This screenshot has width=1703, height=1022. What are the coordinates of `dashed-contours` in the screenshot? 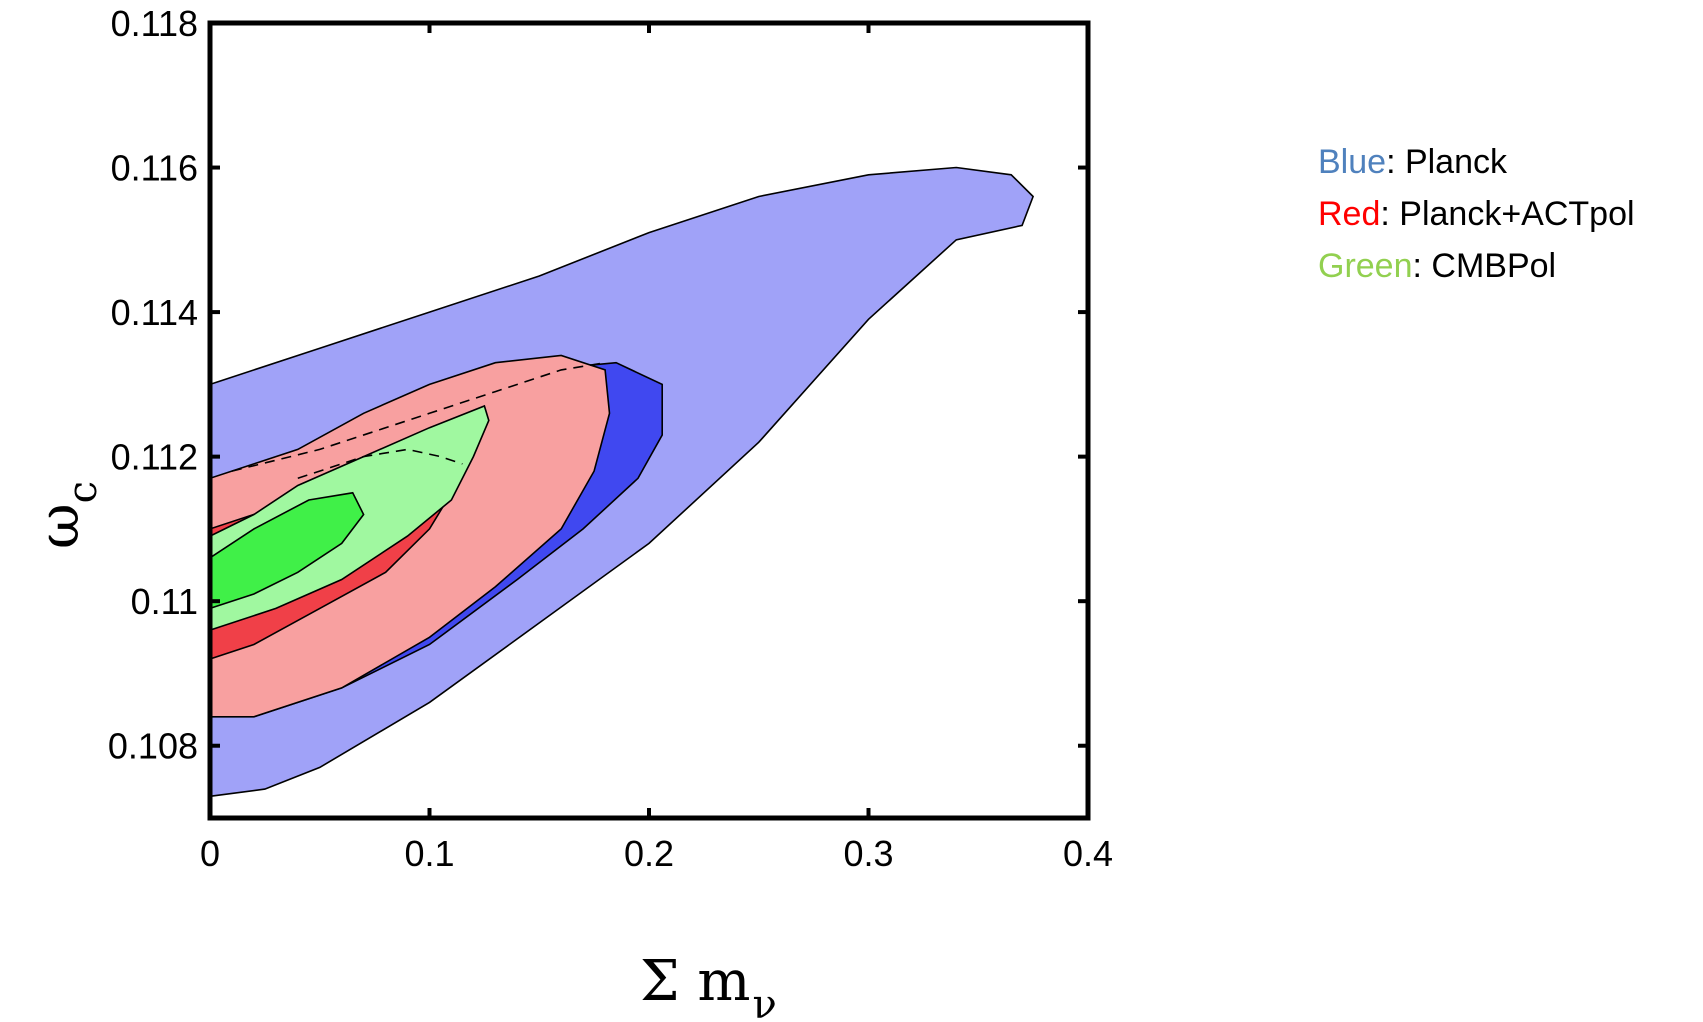 It's located at (418, 420).